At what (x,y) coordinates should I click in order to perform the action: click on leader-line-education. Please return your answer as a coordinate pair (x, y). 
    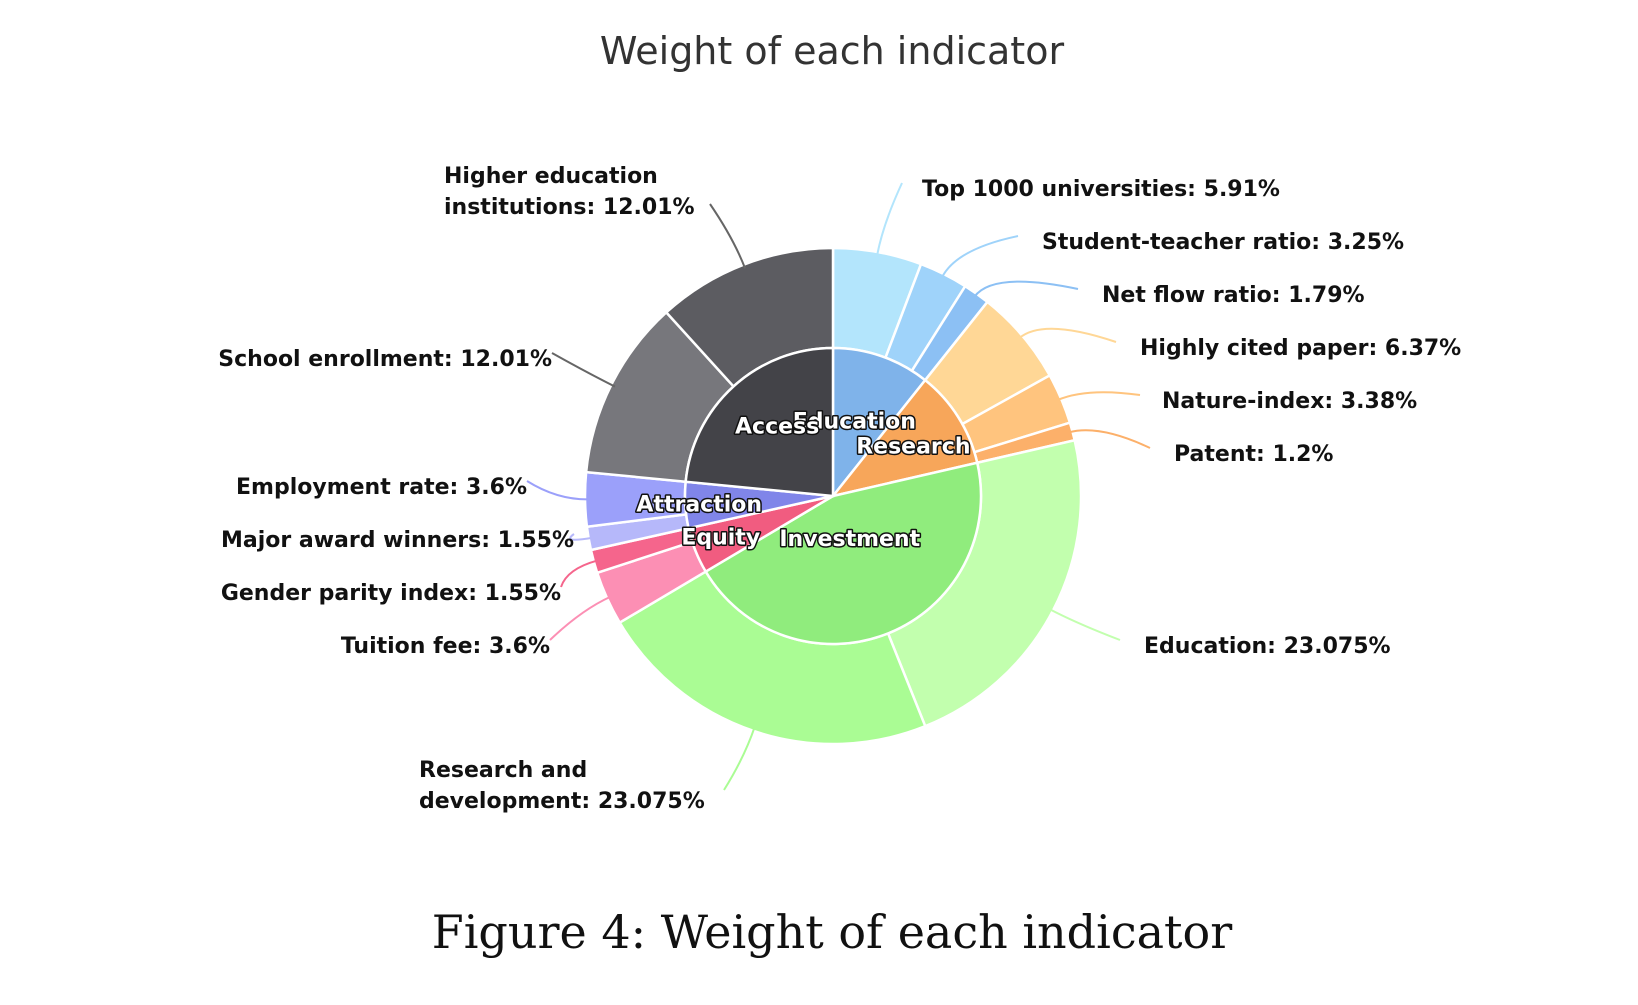
    Looking at the image, I should click on (1084, 624).